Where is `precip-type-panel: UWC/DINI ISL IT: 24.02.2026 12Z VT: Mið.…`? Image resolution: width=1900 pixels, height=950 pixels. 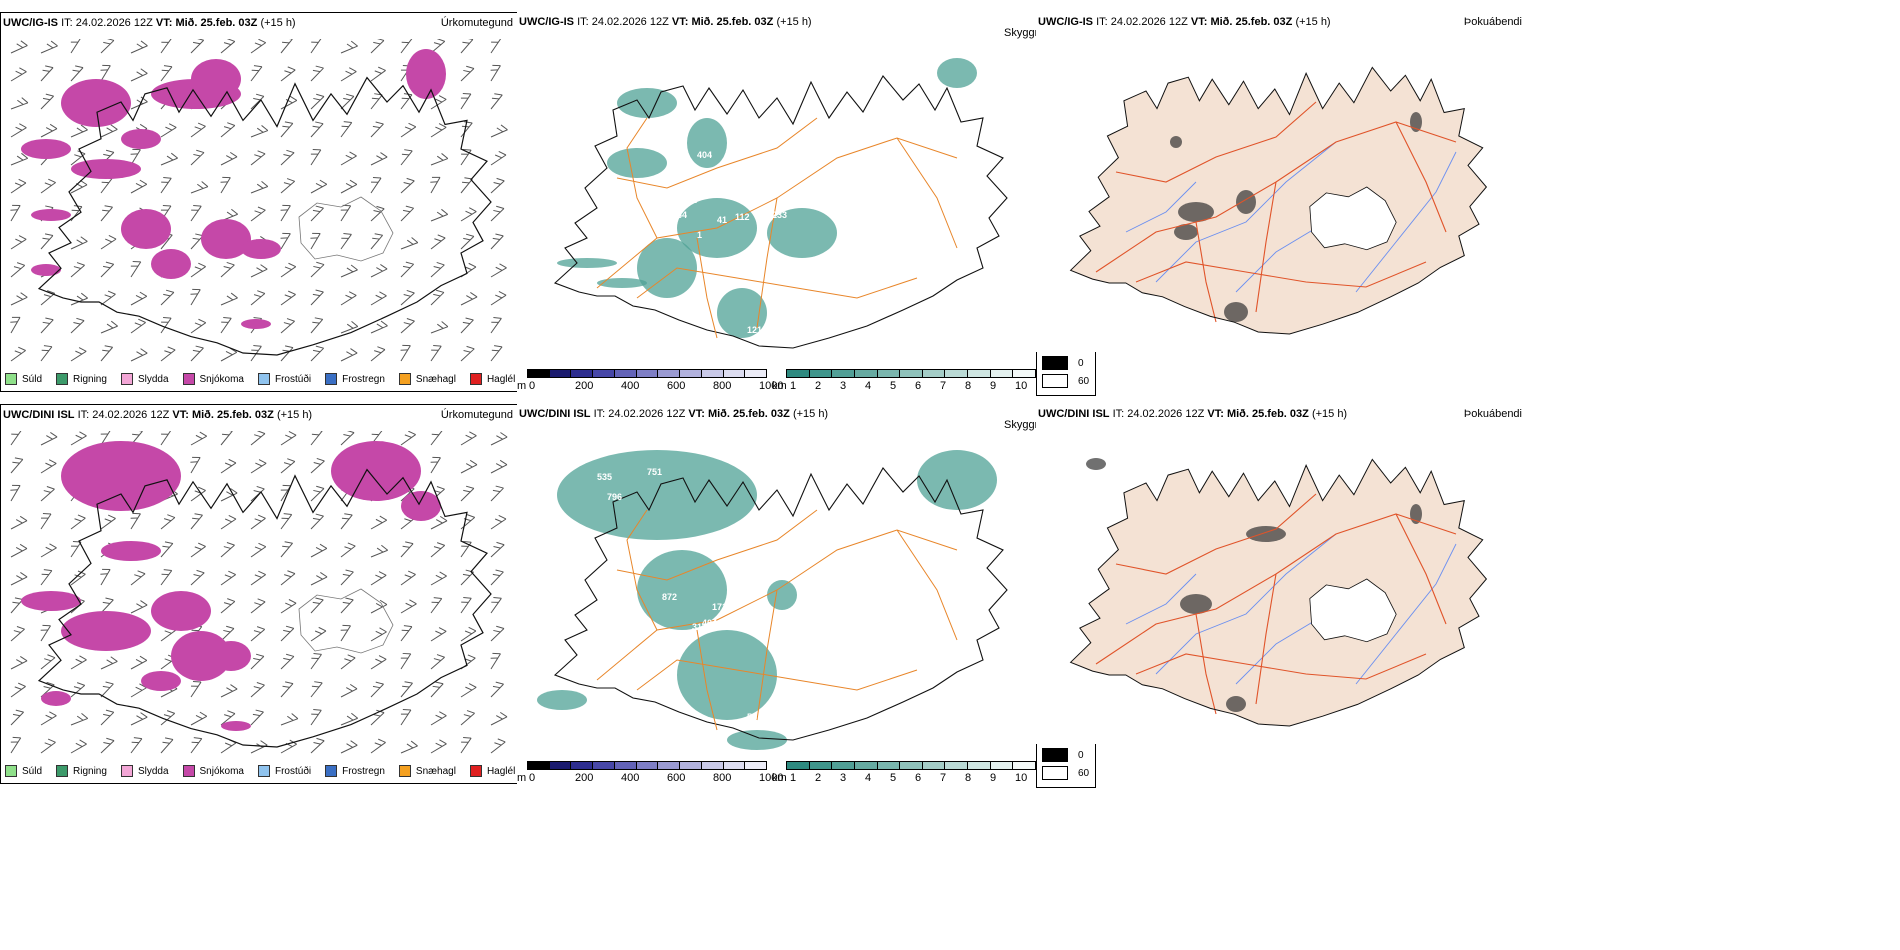 precip-type-panel: UWC/DINI ISL IT: 24.02.2026 12Z VT: Mið.… is located at coordinates (259, 594).